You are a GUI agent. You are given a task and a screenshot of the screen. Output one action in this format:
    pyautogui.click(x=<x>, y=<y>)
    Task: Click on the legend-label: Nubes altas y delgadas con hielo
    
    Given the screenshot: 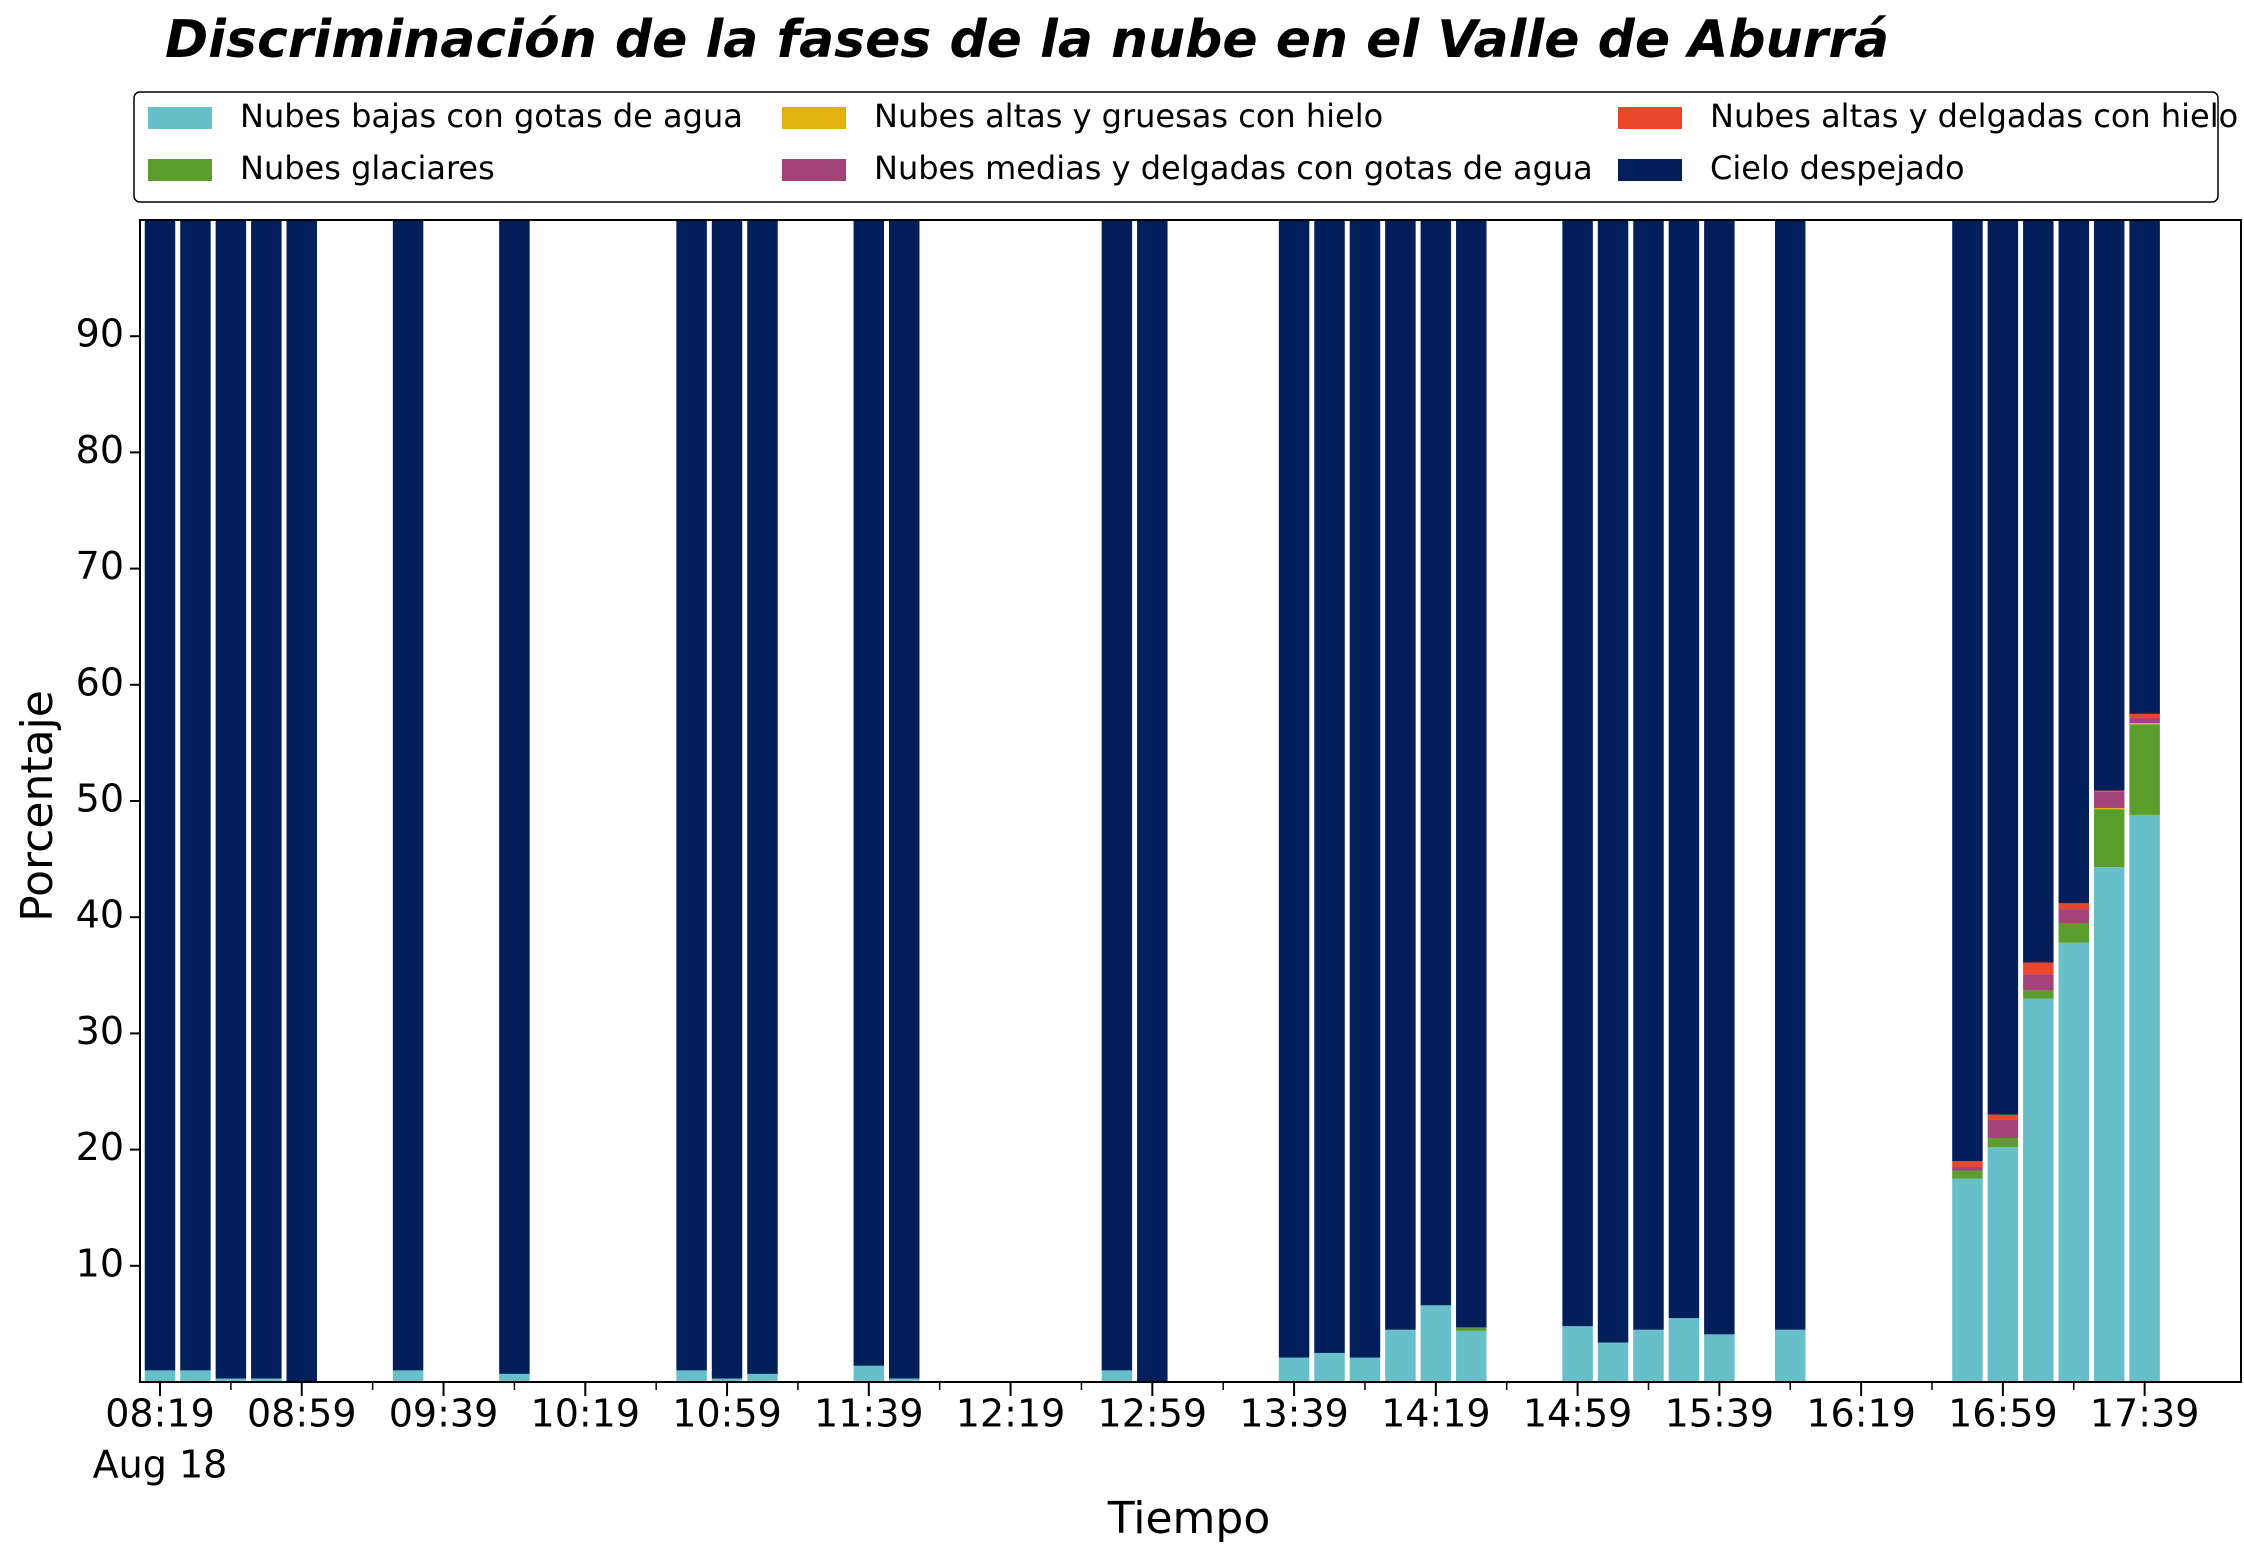 What is the action you would take?
    pyautogui.click(x=1974, y=116)
    